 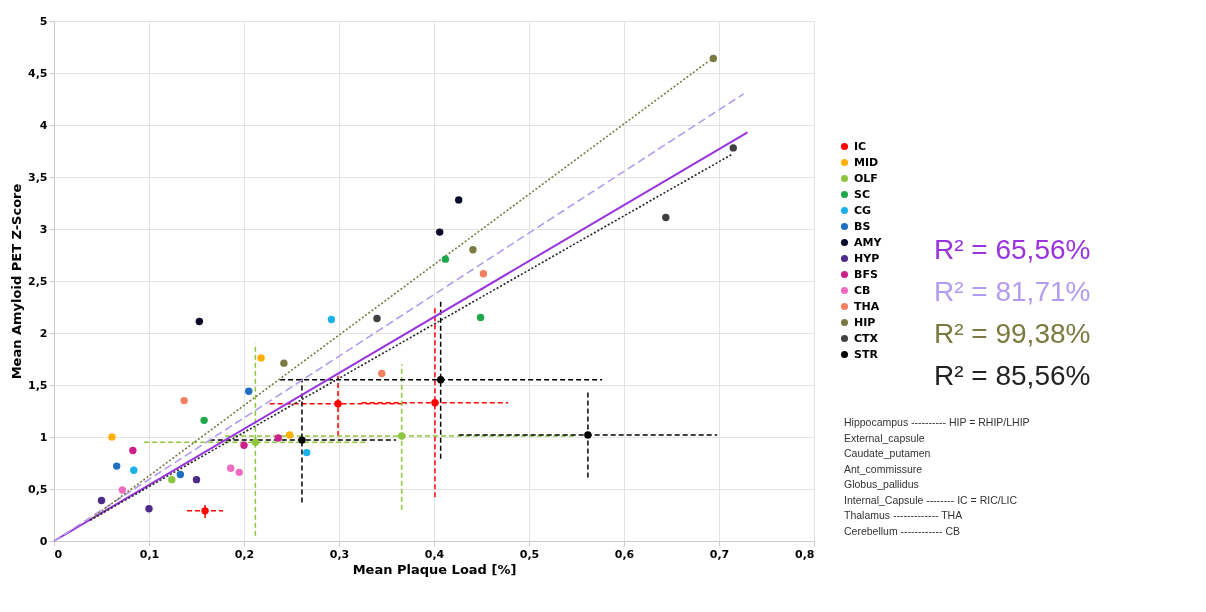 I want to click on x-tick-label: 0,4, so click(x=434, y=554).